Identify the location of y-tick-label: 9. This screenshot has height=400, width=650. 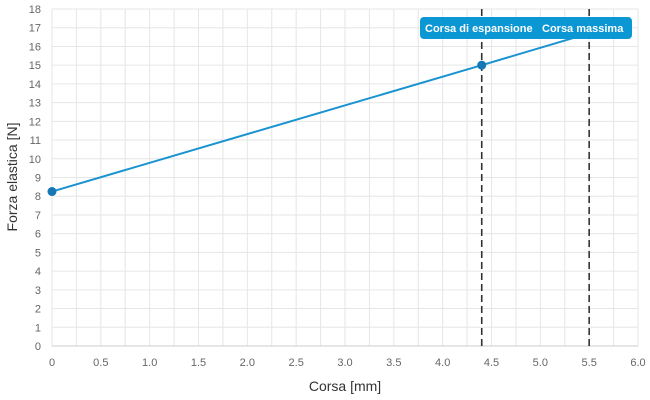
(38, 179).